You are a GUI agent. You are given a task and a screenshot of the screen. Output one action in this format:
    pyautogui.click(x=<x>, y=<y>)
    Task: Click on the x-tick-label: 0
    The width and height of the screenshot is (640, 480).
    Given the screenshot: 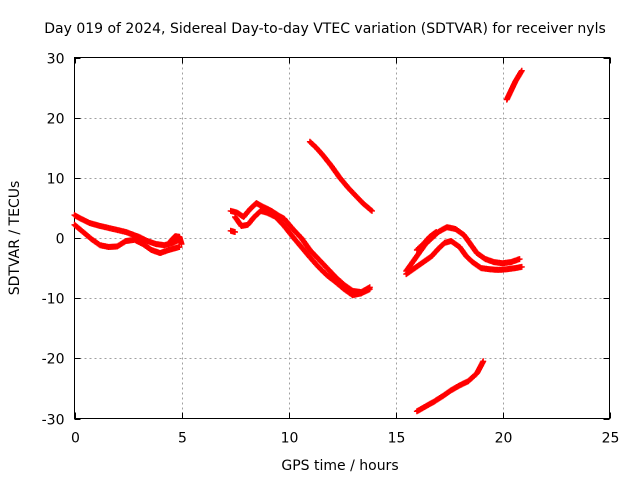 What is the action you would take?
    pyautogui.click(x=75, y=439)
    